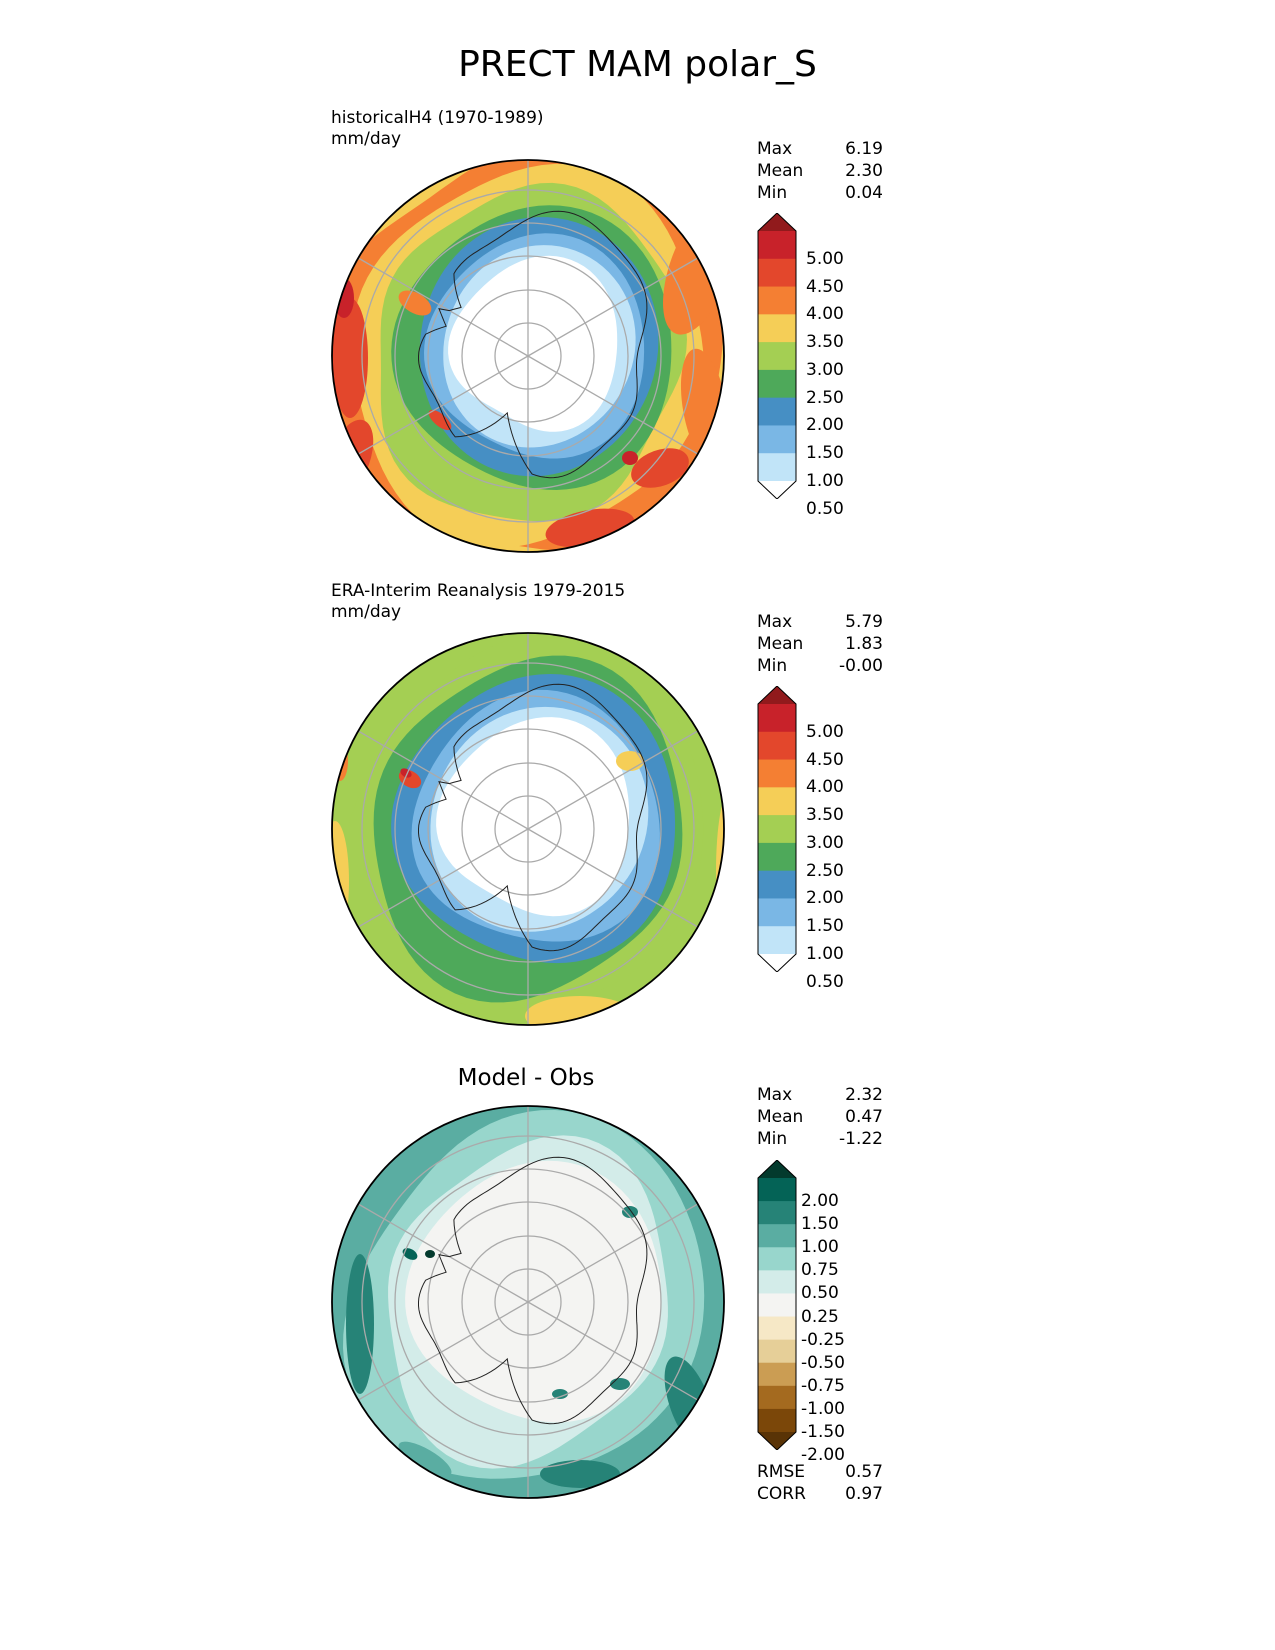 The width and height of the screenshot is (1275, 1650). I want to click on stat-min: Min -0.00, so click(820, 666).